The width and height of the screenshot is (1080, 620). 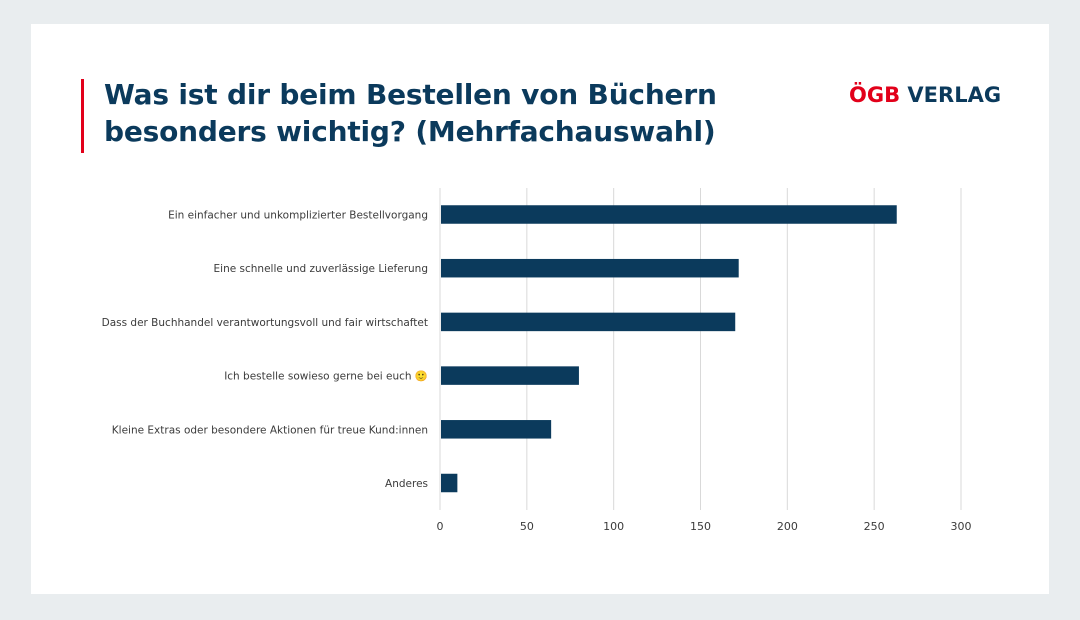 What do you see at coordinates (326, 376) in the screenshot?
I see `category-label: Ich bestelle sowieso gerne bei euch 🙂` at bounding box center [326, 376].